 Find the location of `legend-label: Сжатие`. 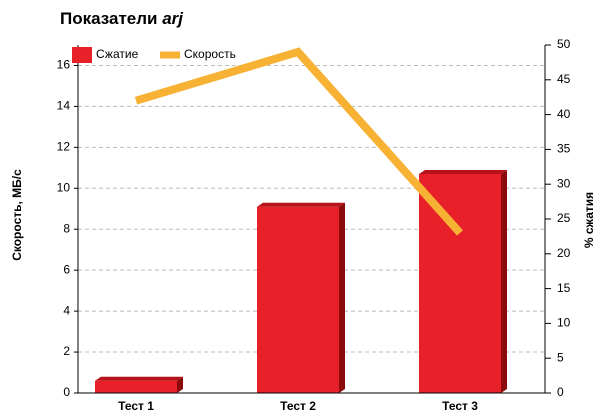

legend-label: Сжатие is located at coordinates (117, 54).